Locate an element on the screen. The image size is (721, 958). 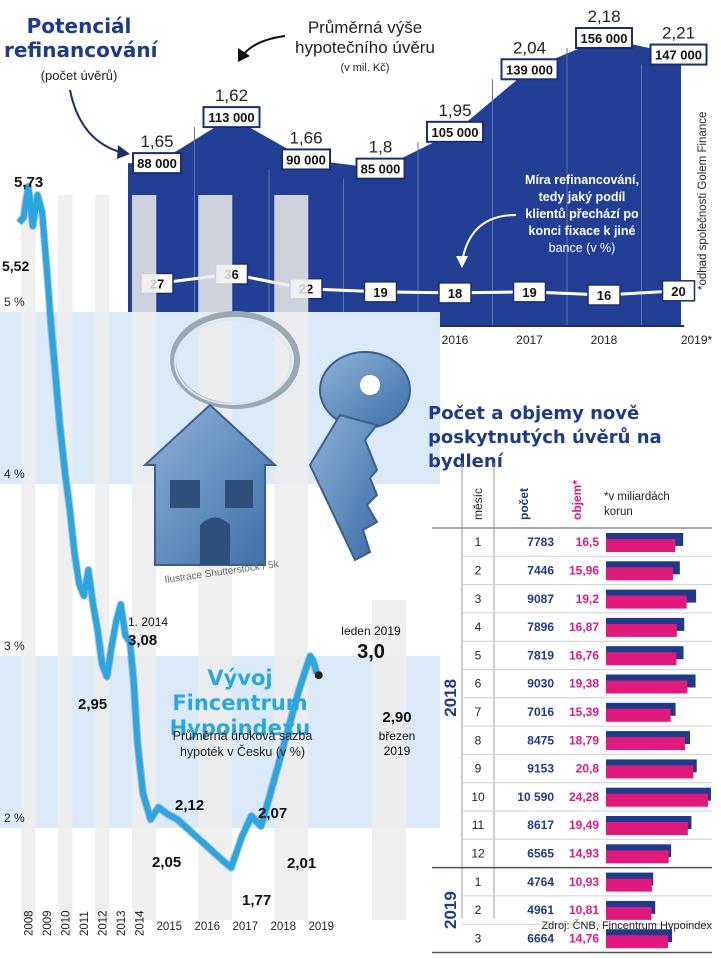
avg-loan-value: 2,21 is located at coordinates (678, 33).